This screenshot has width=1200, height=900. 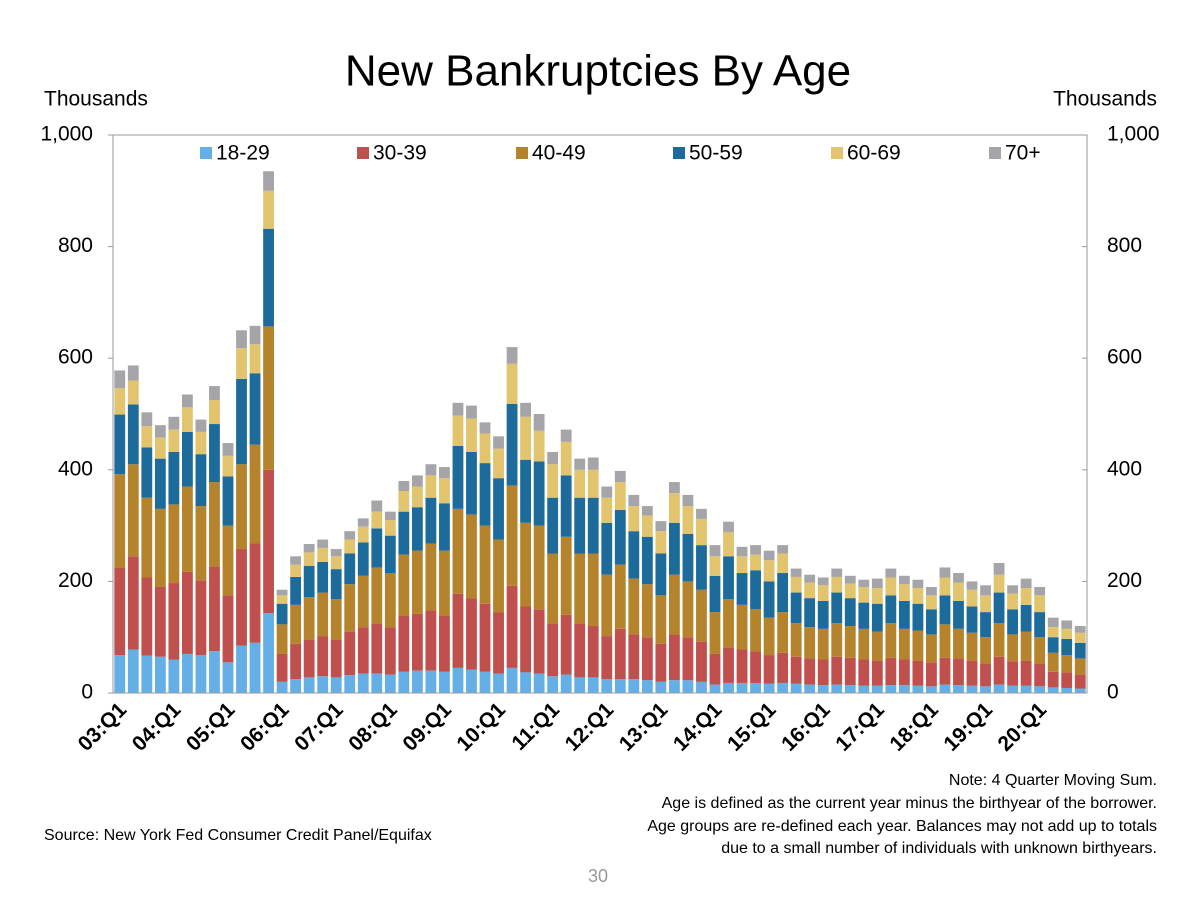 What do you see at coordinates (1124, 468) in the screenshot?
I see `y2-tick-label: 400` at bounding box center [1124, 468].